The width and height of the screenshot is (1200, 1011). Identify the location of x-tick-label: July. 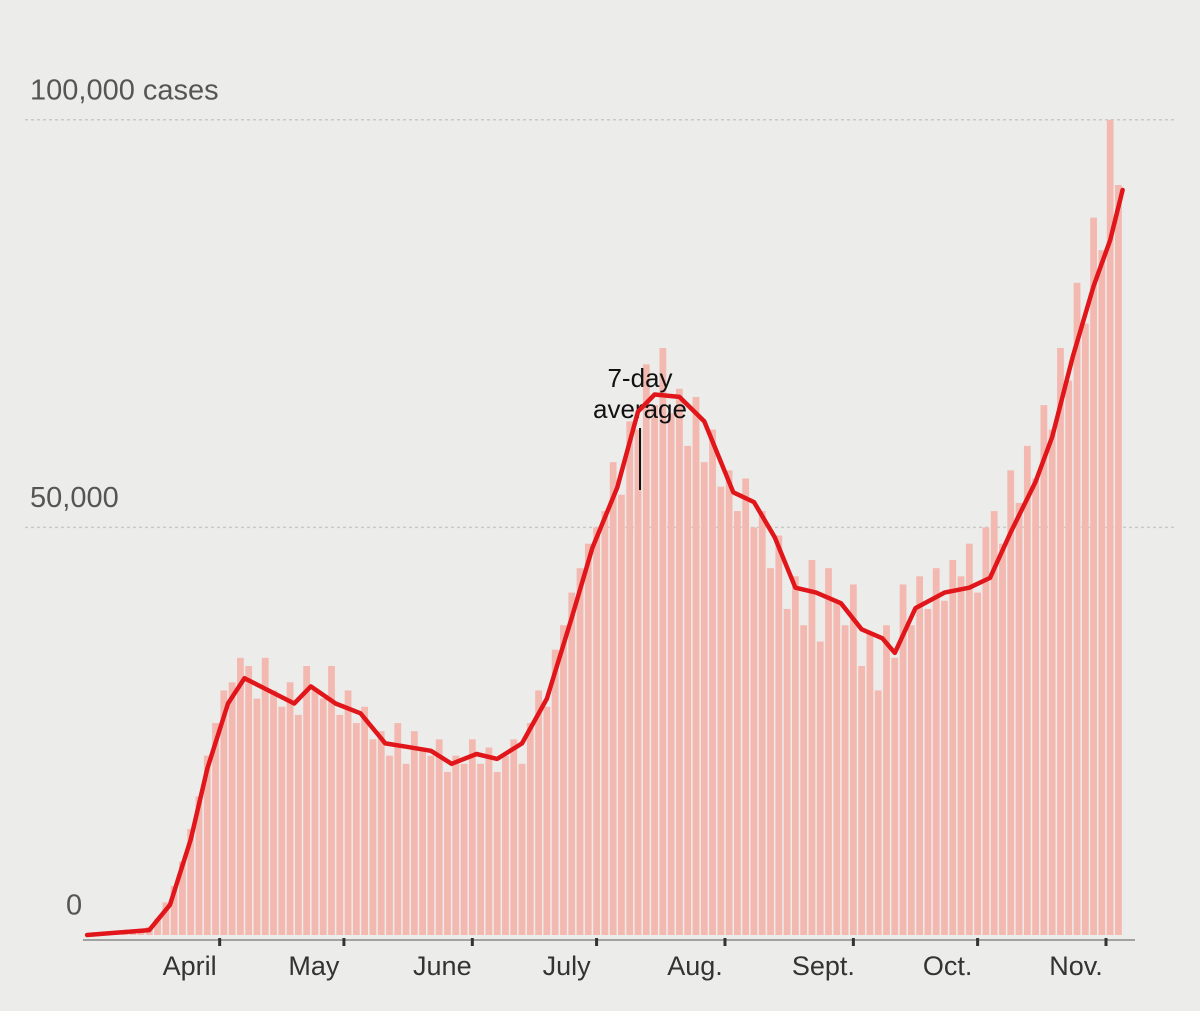
(567, 966).